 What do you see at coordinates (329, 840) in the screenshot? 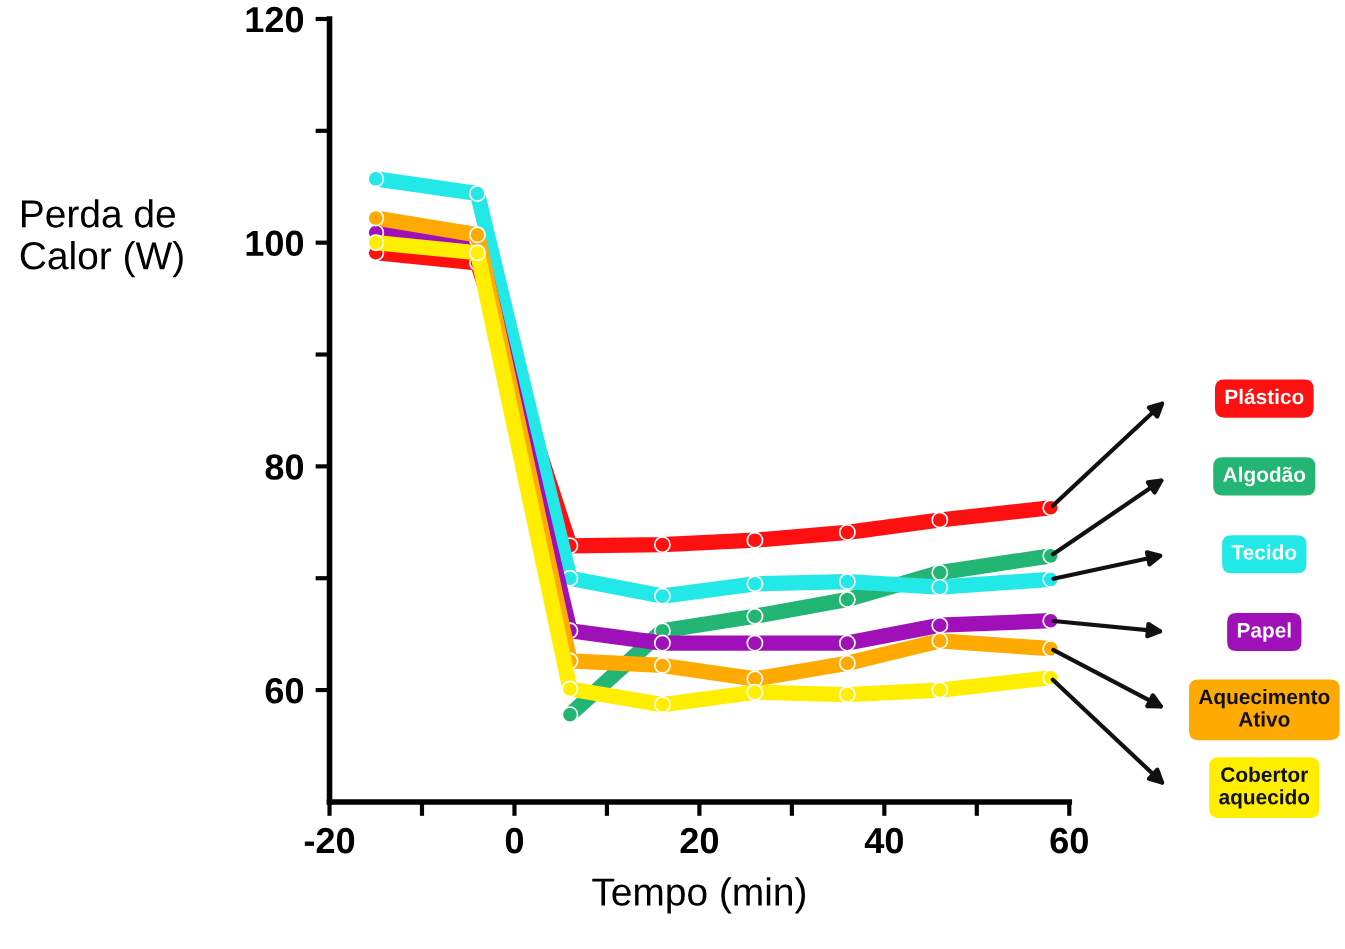
I see `x-tick-label: -20` at bounding box center [329, 840].